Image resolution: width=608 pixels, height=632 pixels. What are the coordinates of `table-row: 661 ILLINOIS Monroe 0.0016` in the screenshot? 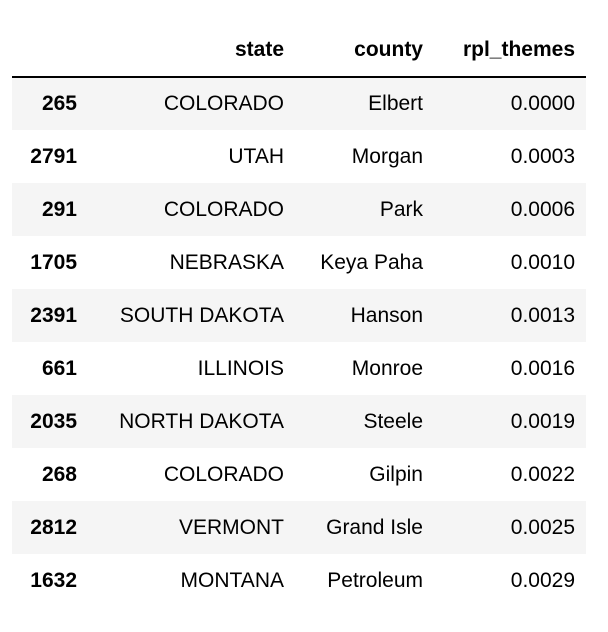 It's located at (299, 368).